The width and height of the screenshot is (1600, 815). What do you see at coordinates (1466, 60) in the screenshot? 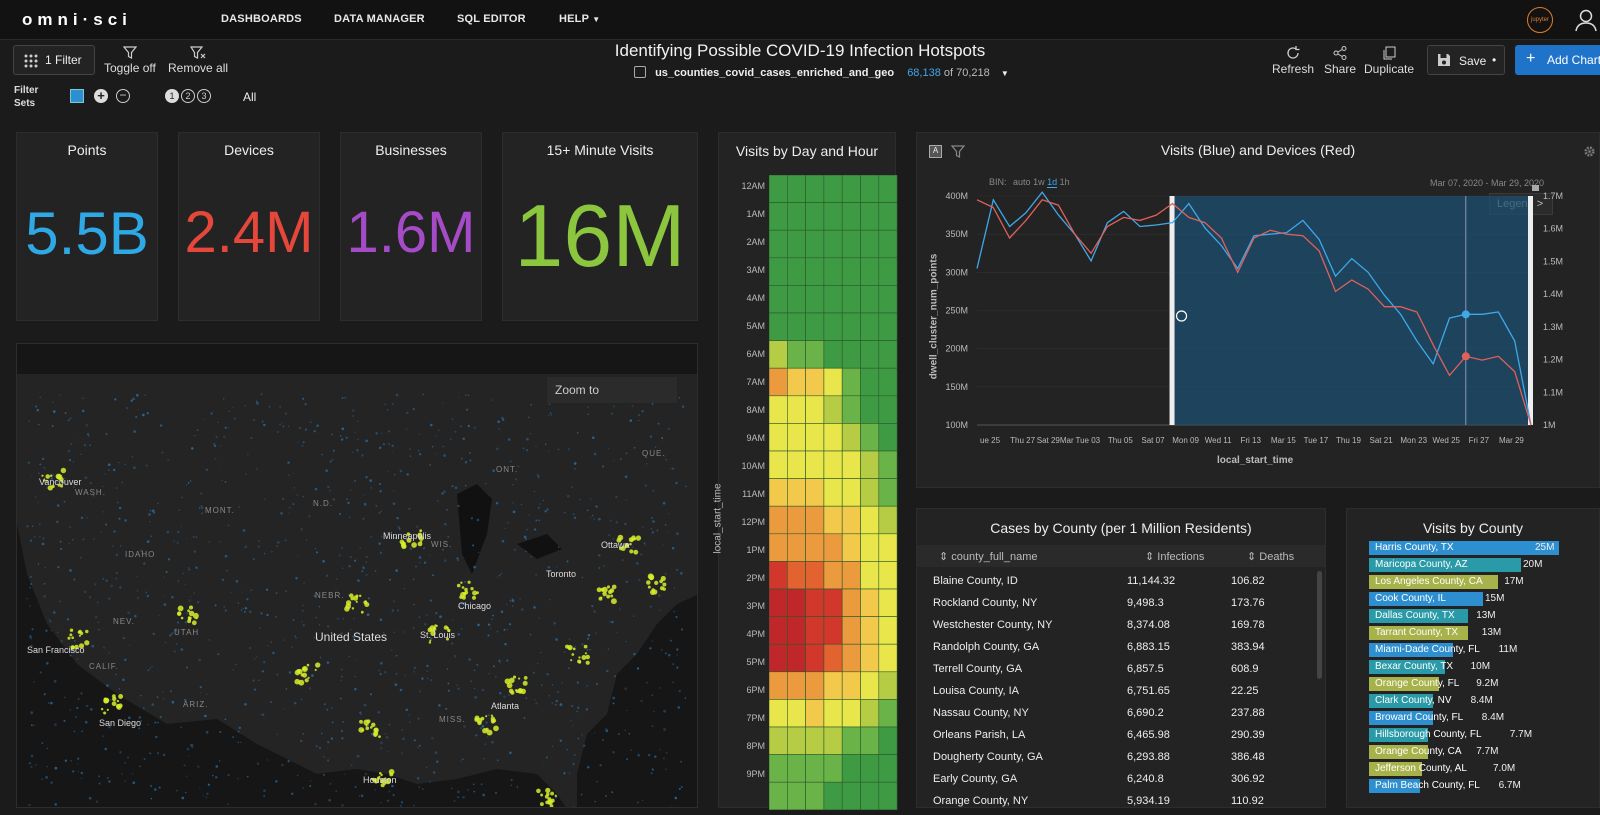
I see `save-button: Save •` at bounding box center [1466, 60].